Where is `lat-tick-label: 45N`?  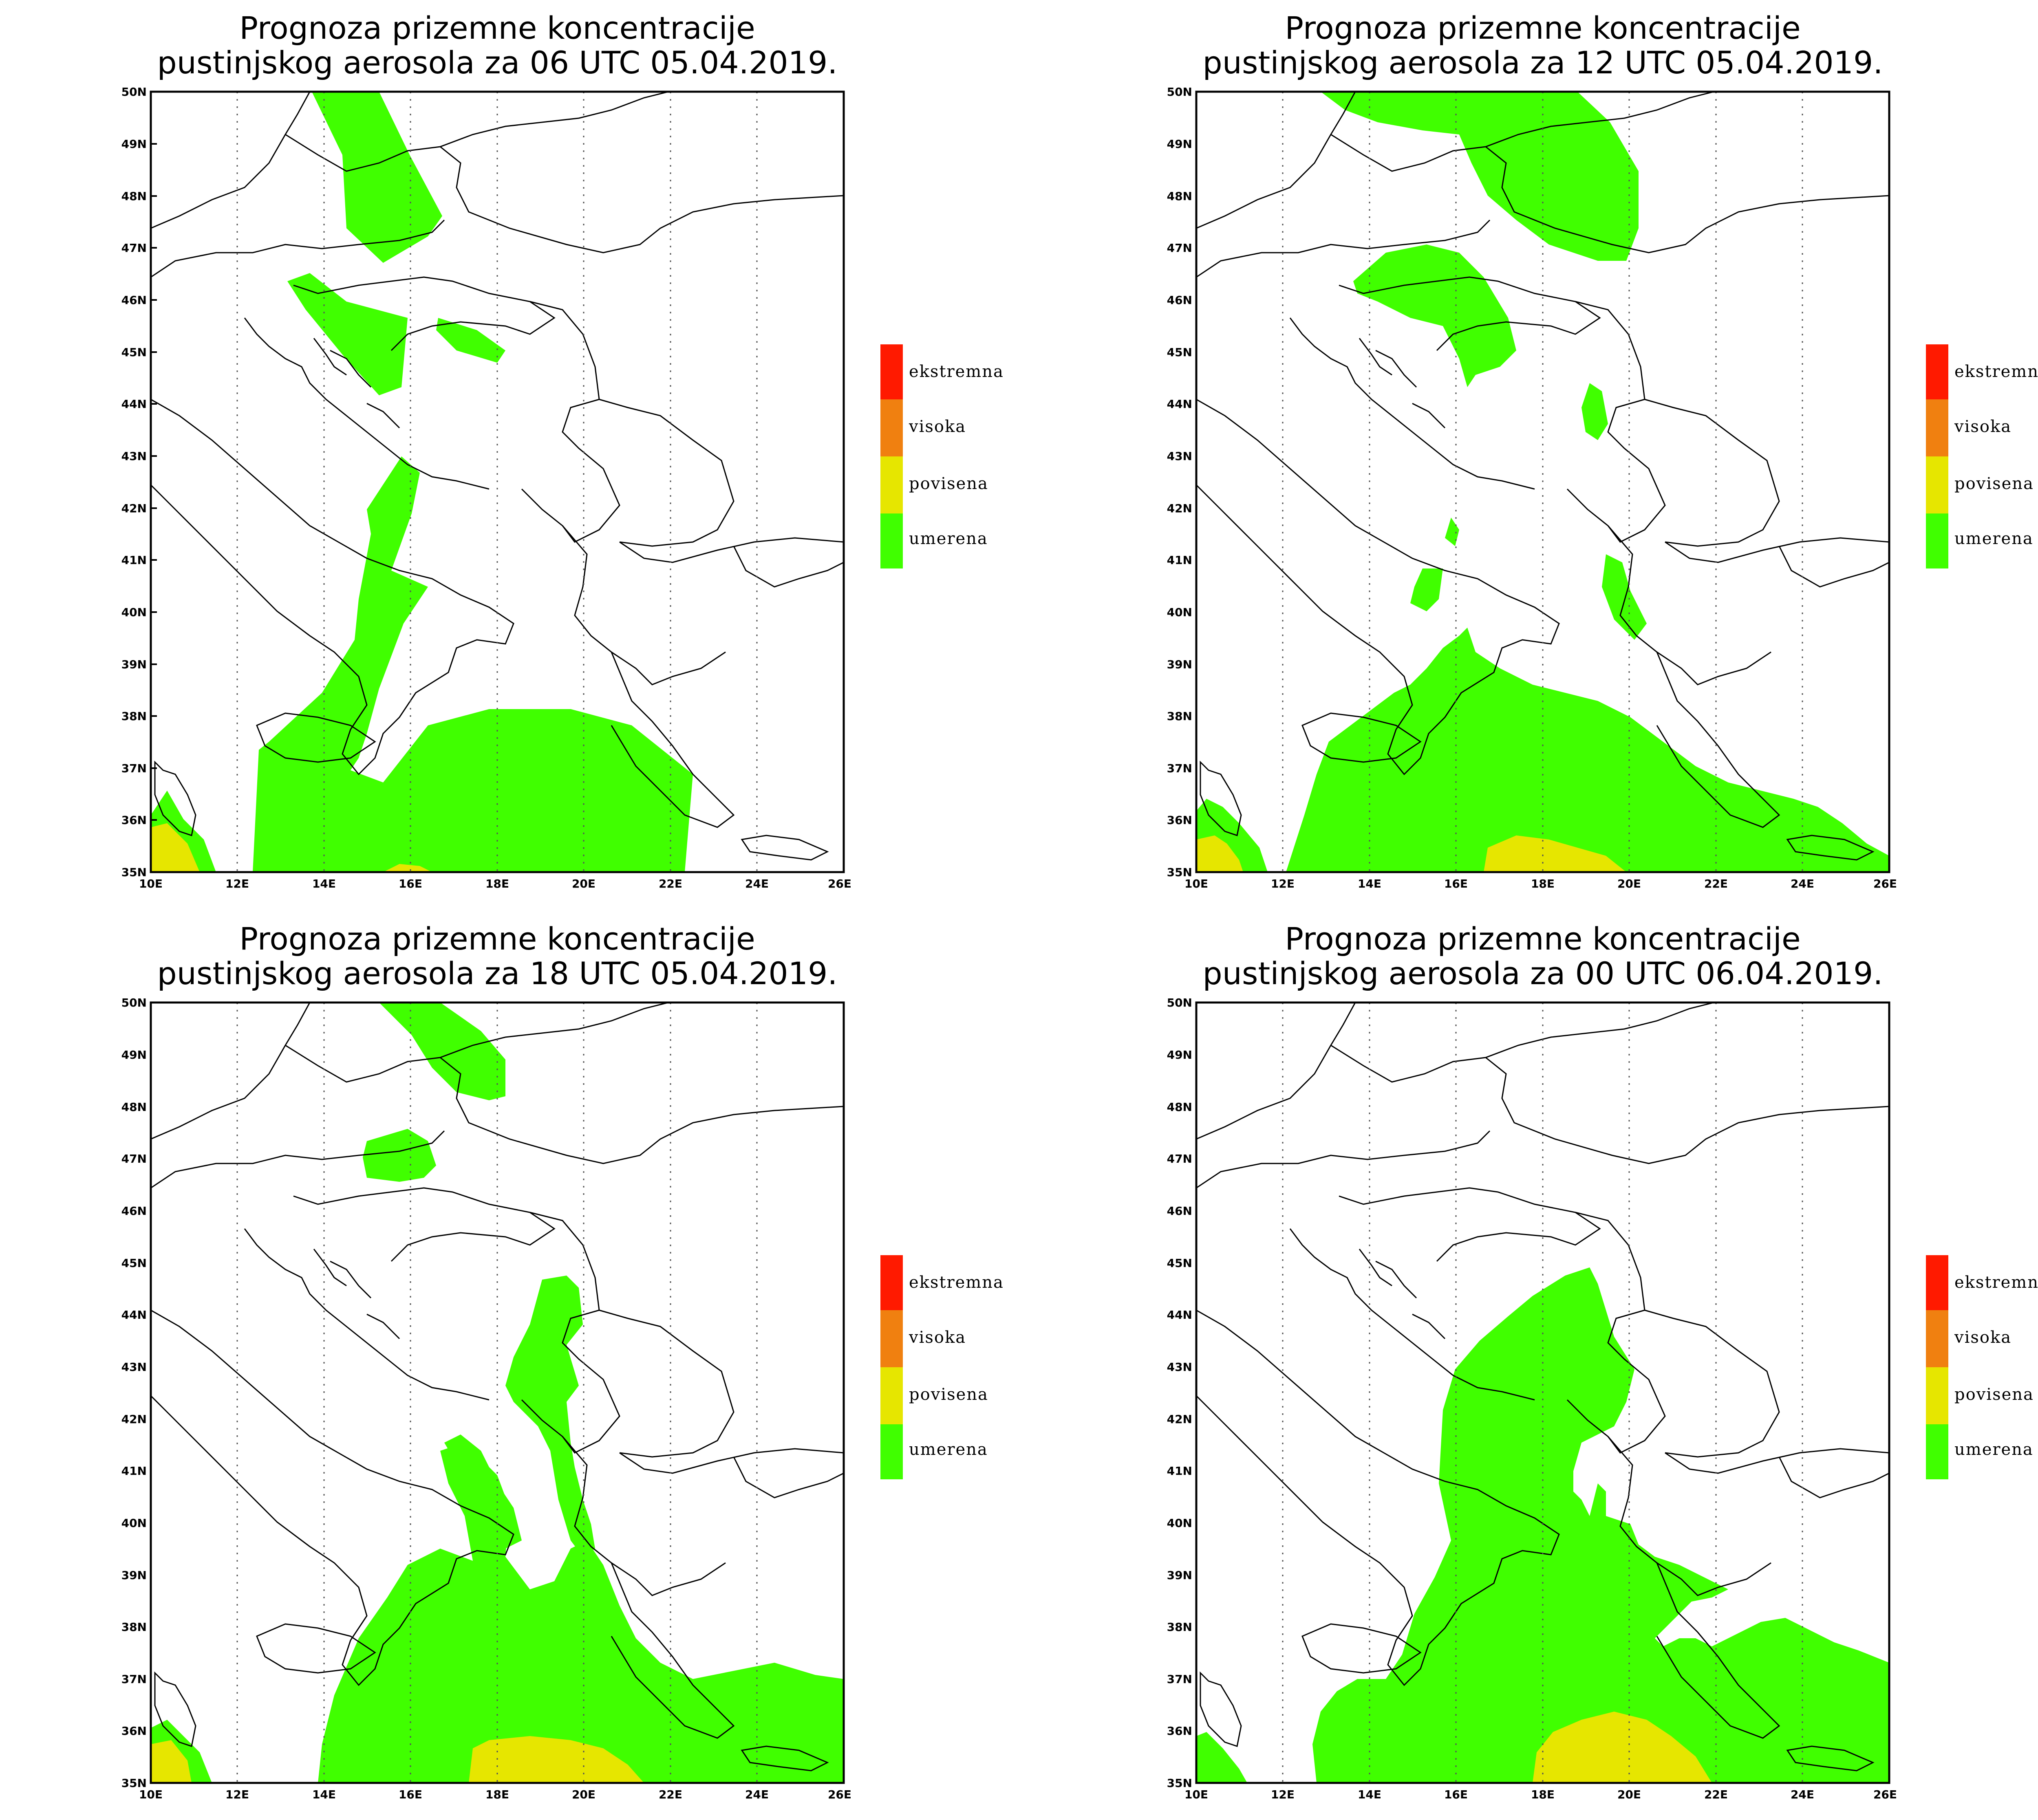 lat-tick-label: 45N is located at coordinates (1180, 353).